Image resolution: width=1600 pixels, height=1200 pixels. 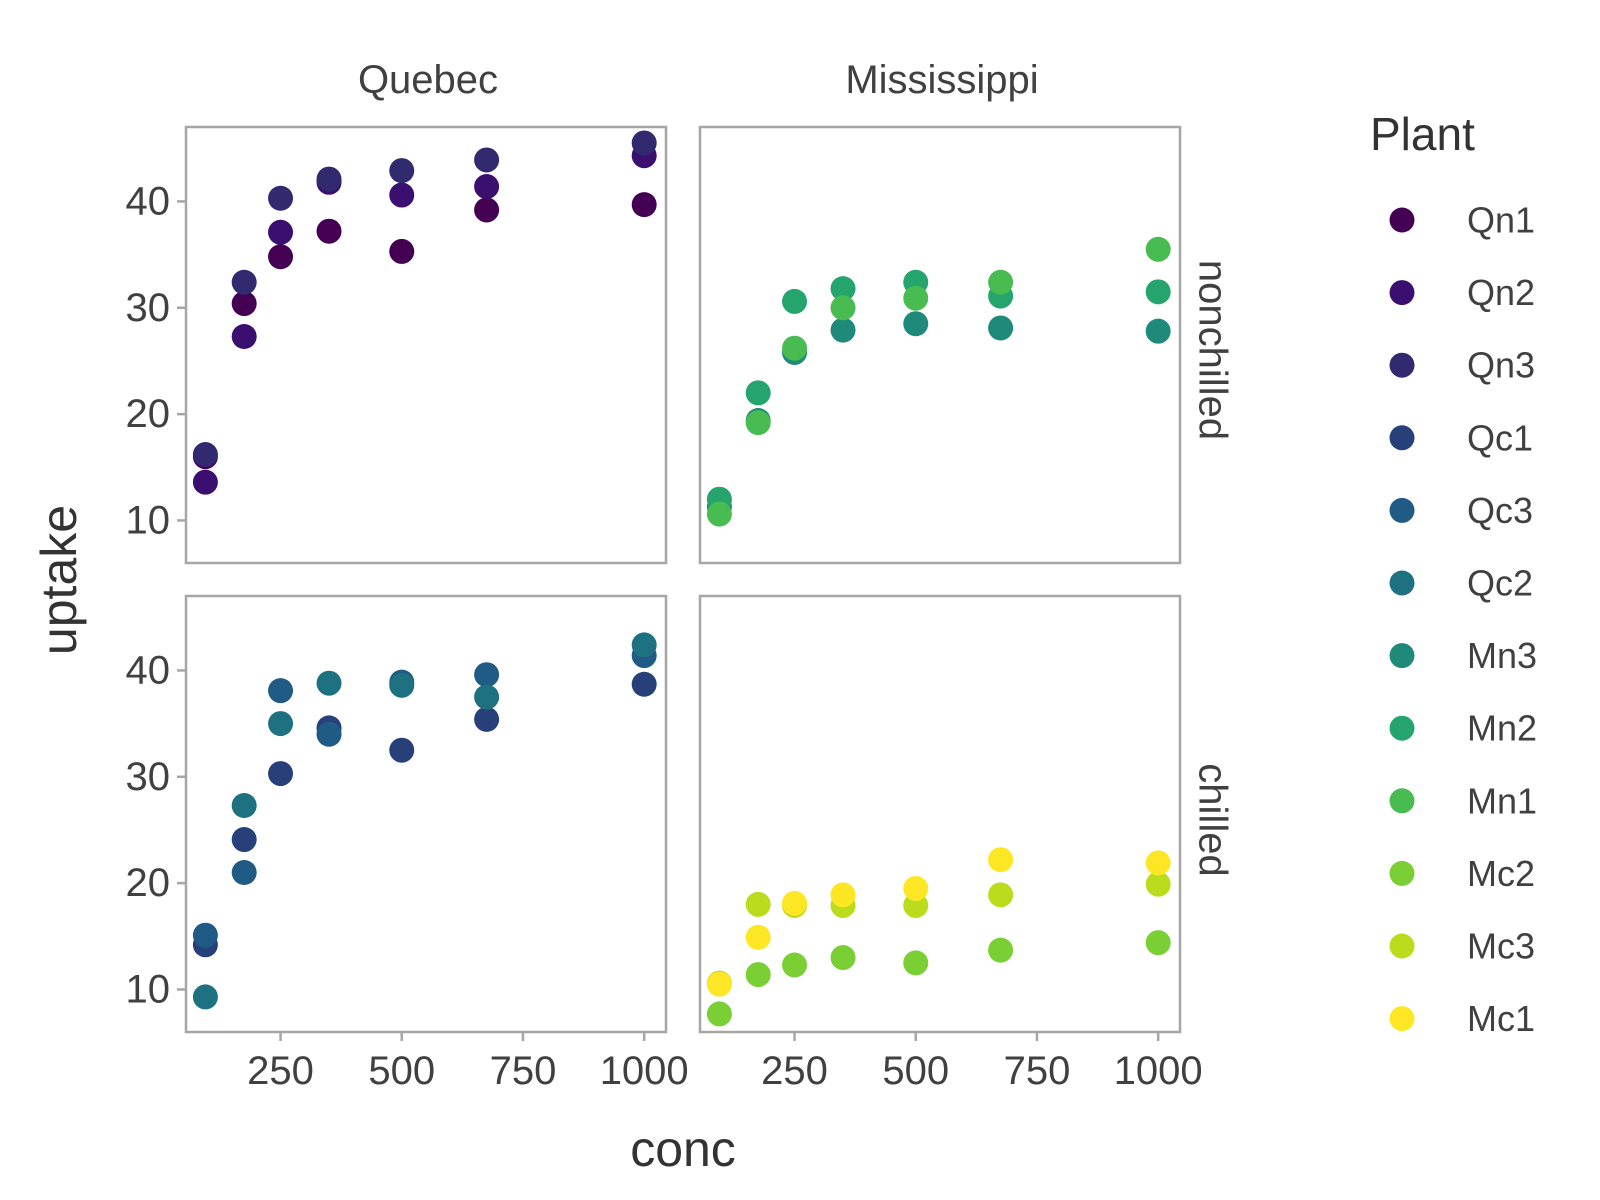 What do you see at coordinates (1500, 437) in the screenshot?
I see `legend-label-qc1: Qc1` at bounding box center [1500, 437].